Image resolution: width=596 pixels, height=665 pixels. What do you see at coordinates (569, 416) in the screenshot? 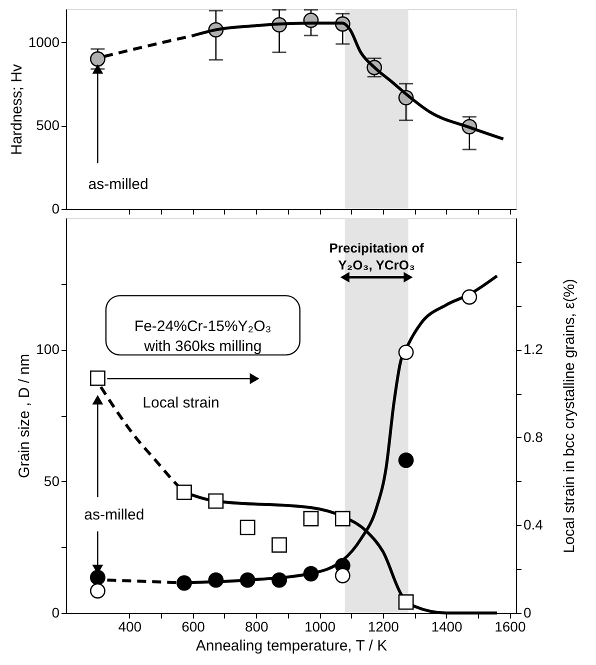
I see `y2-axis-title: Local strain in bcc crystalline grains, ε(%)` at bounding box center [569, 416].